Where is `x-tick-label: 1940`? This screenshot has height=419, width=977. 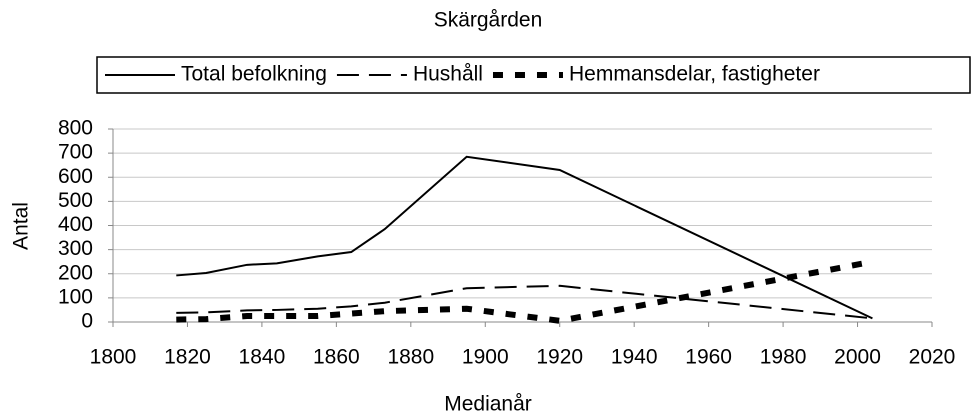 x-tick-label: 1940 is located at coordinates (634, 357).